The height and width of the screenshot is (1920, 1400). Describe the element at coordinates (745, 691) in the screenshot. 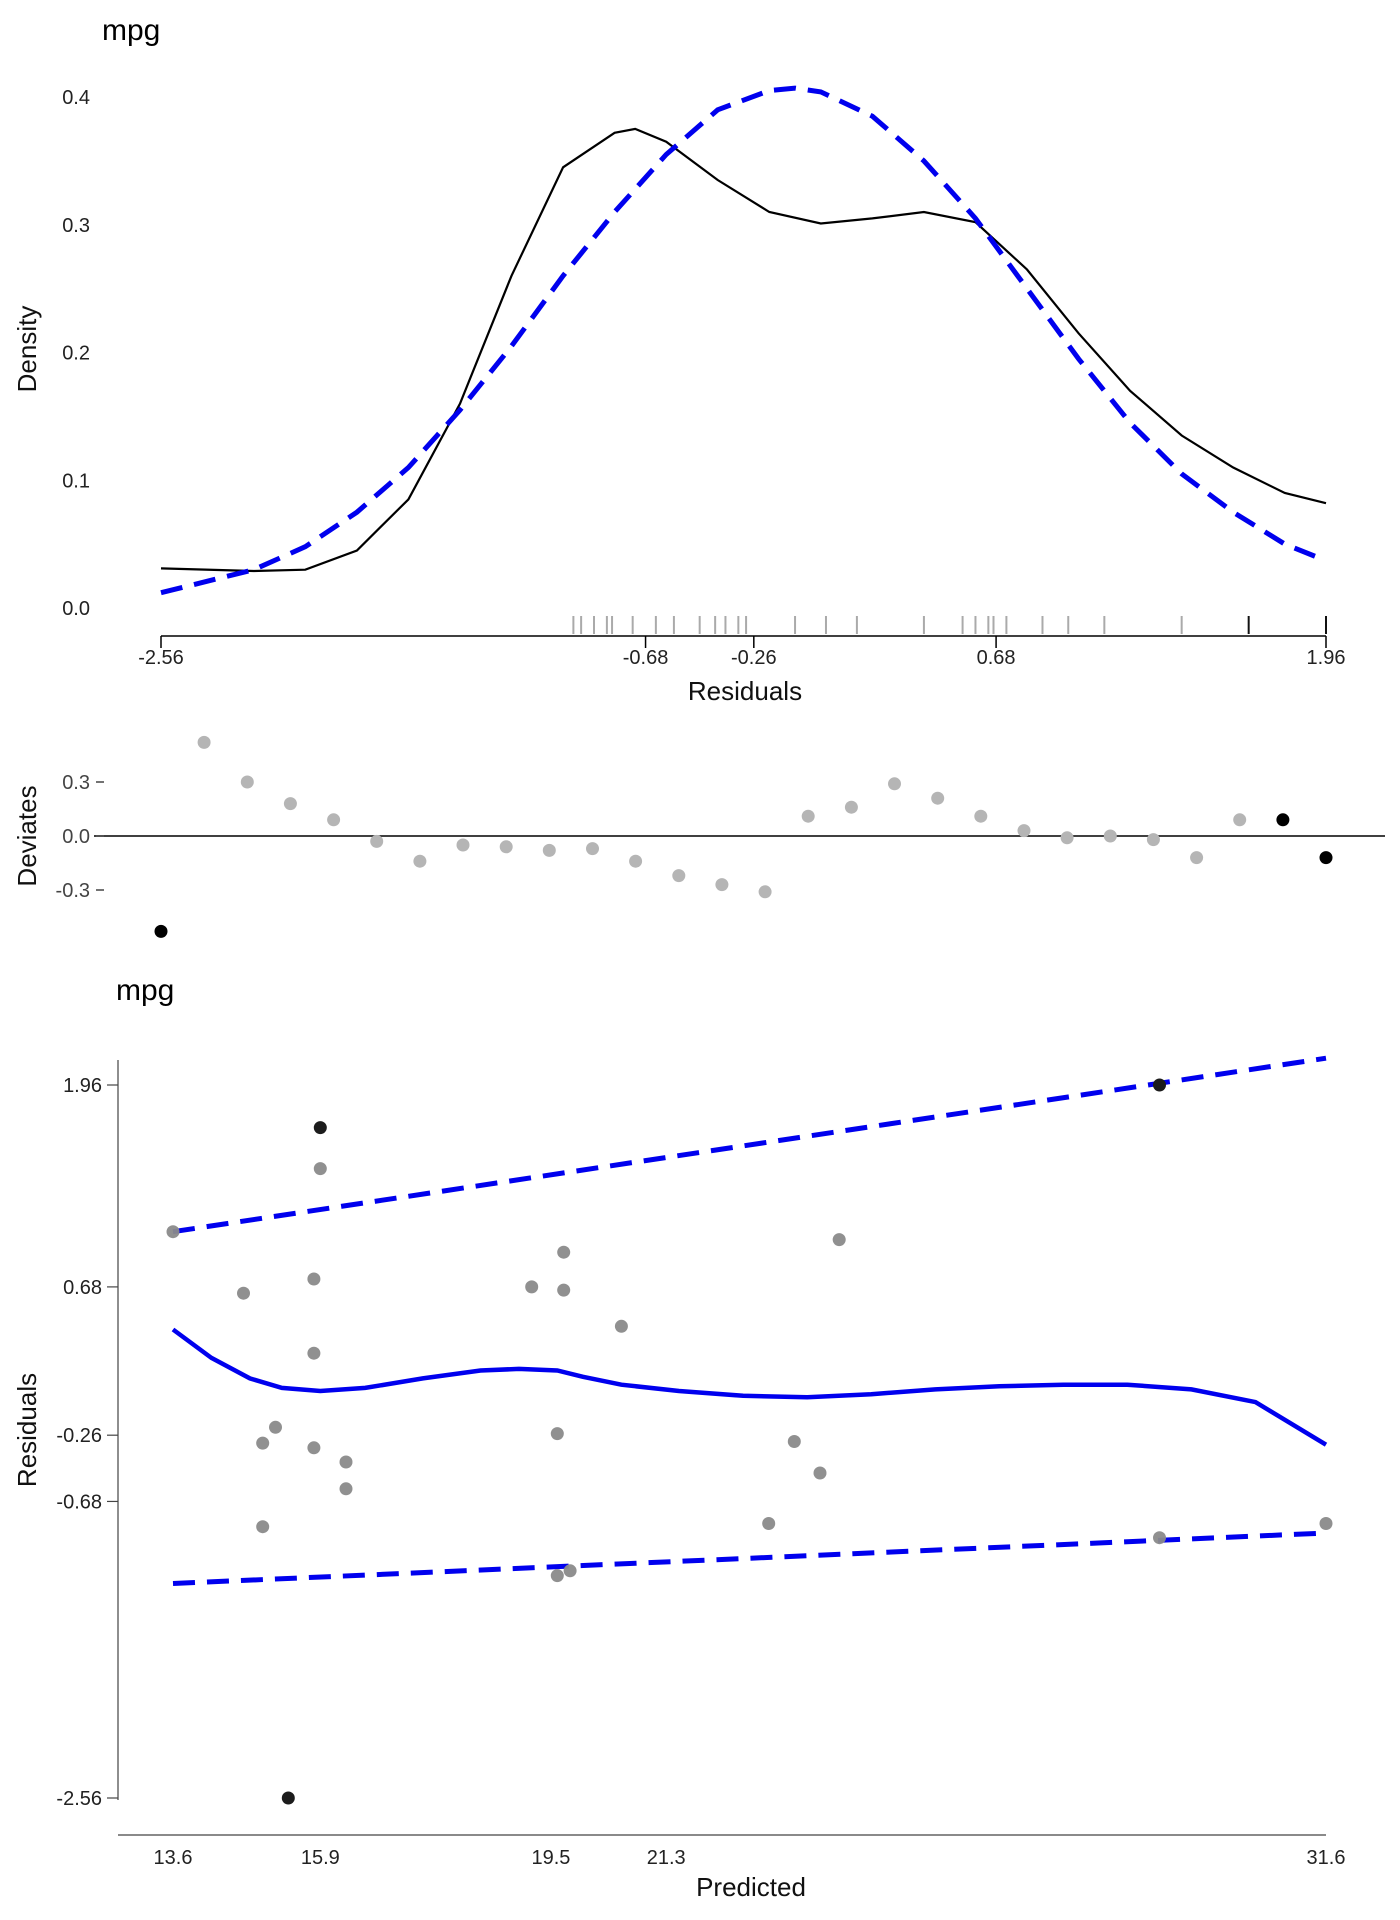

I see `density-x-axis-title: Residuals` at that location.